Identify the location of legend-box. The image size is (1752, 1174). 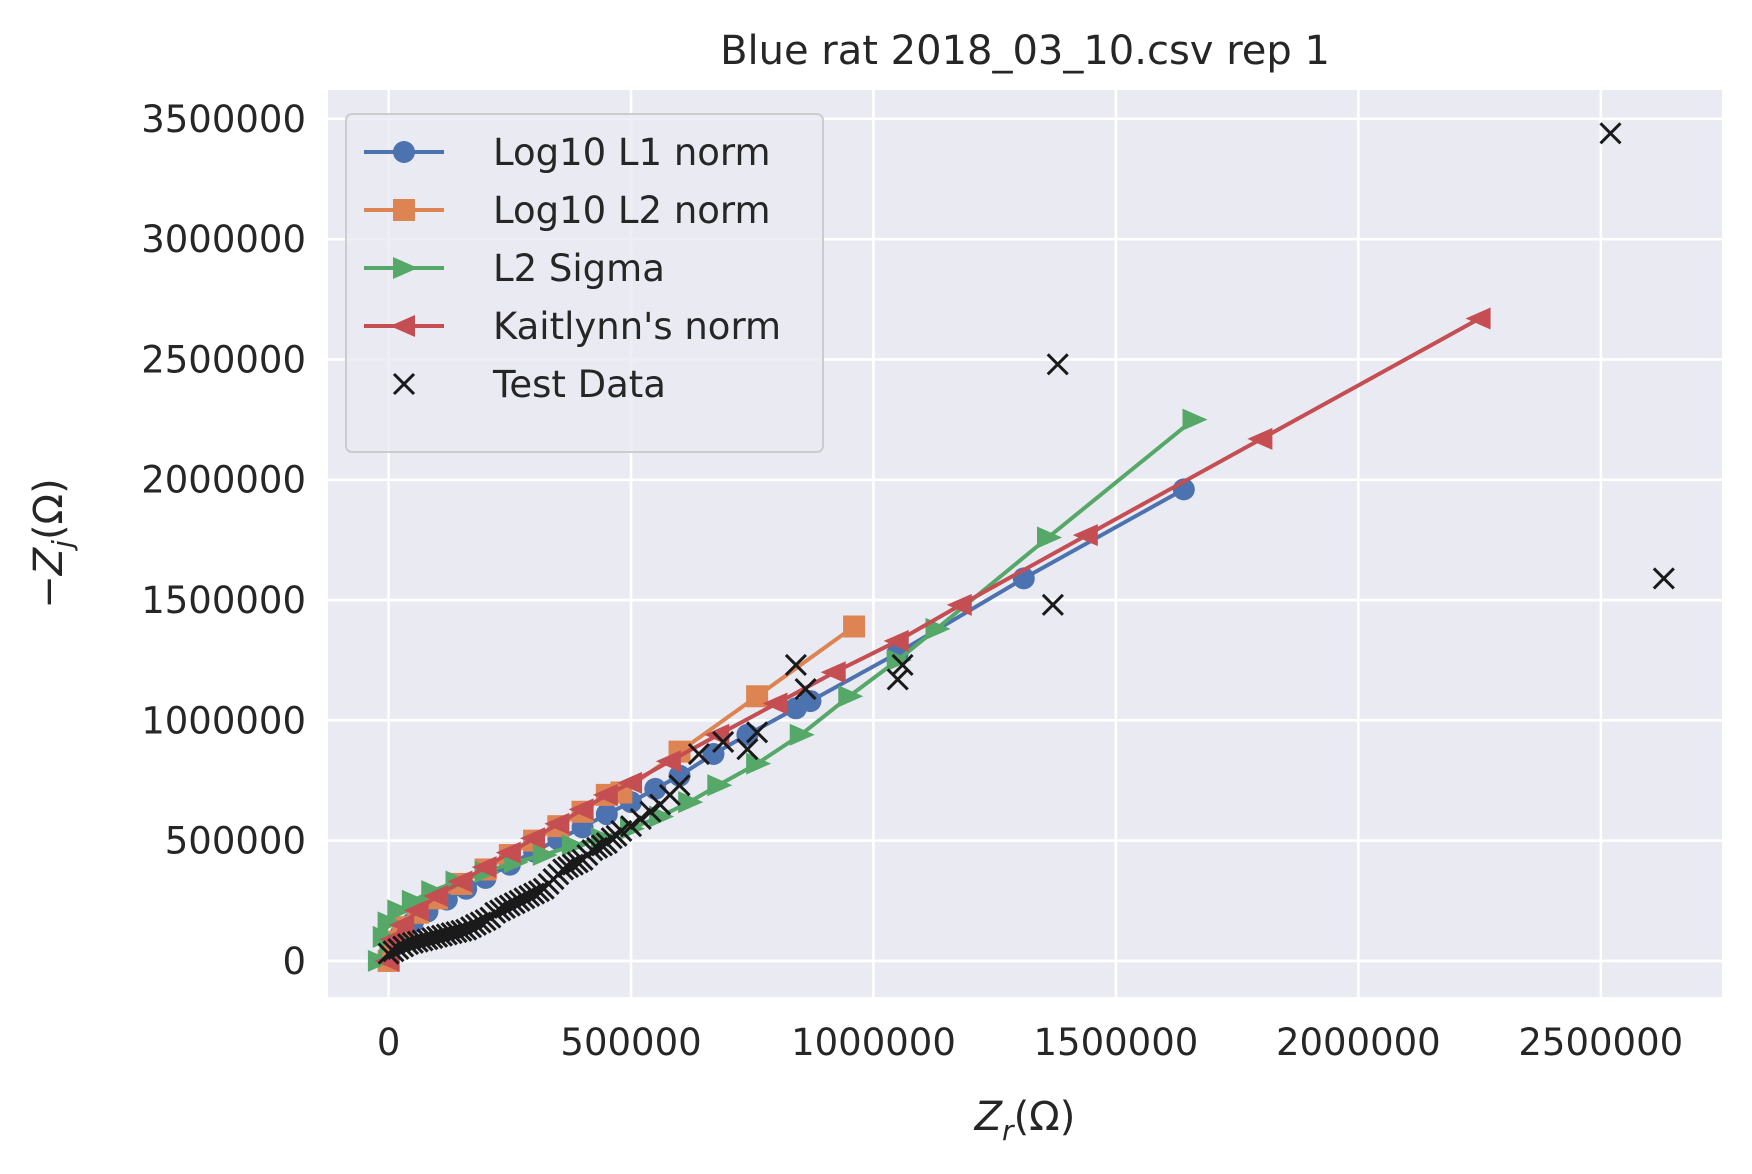
(584, 283).